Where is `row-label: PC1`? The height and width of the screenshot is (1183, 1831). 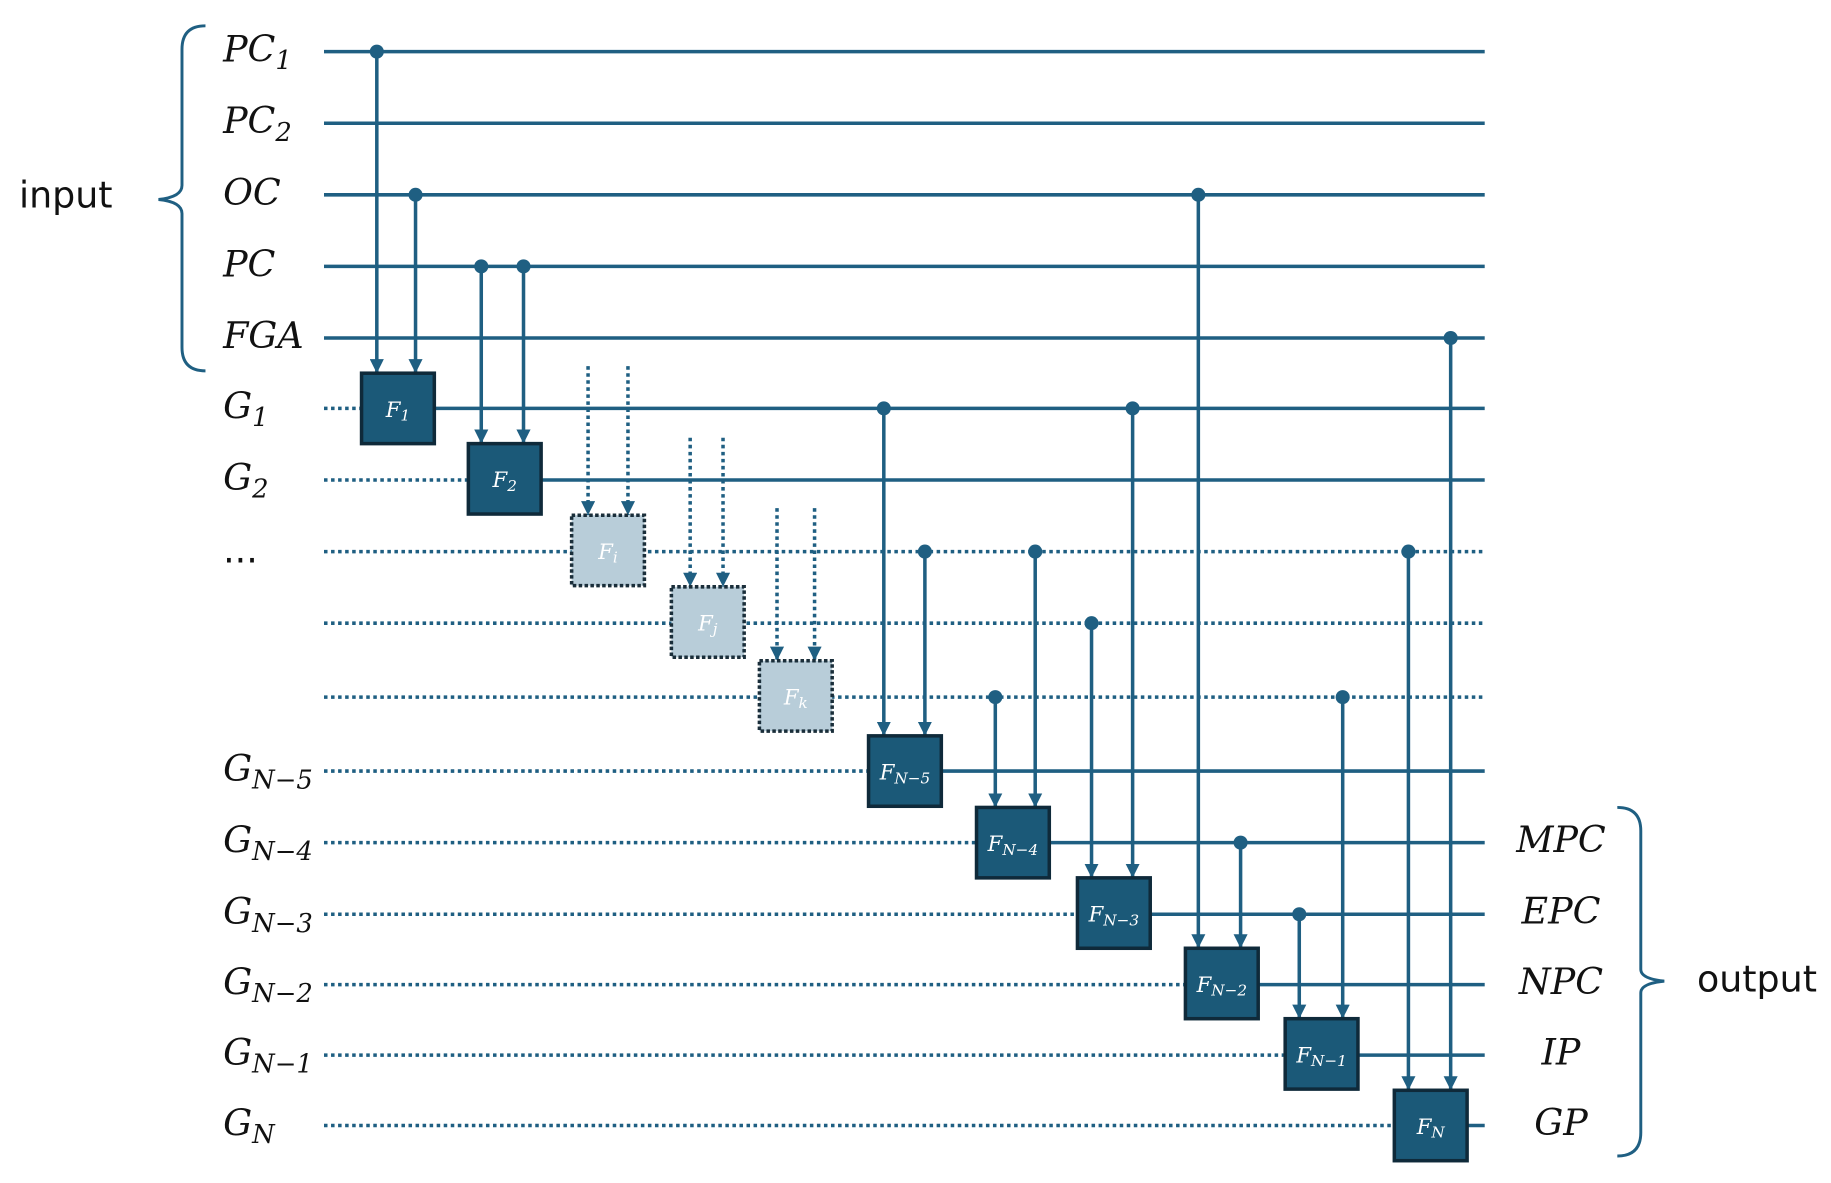
row-label: PC1 is located at coordinates (257, 51).